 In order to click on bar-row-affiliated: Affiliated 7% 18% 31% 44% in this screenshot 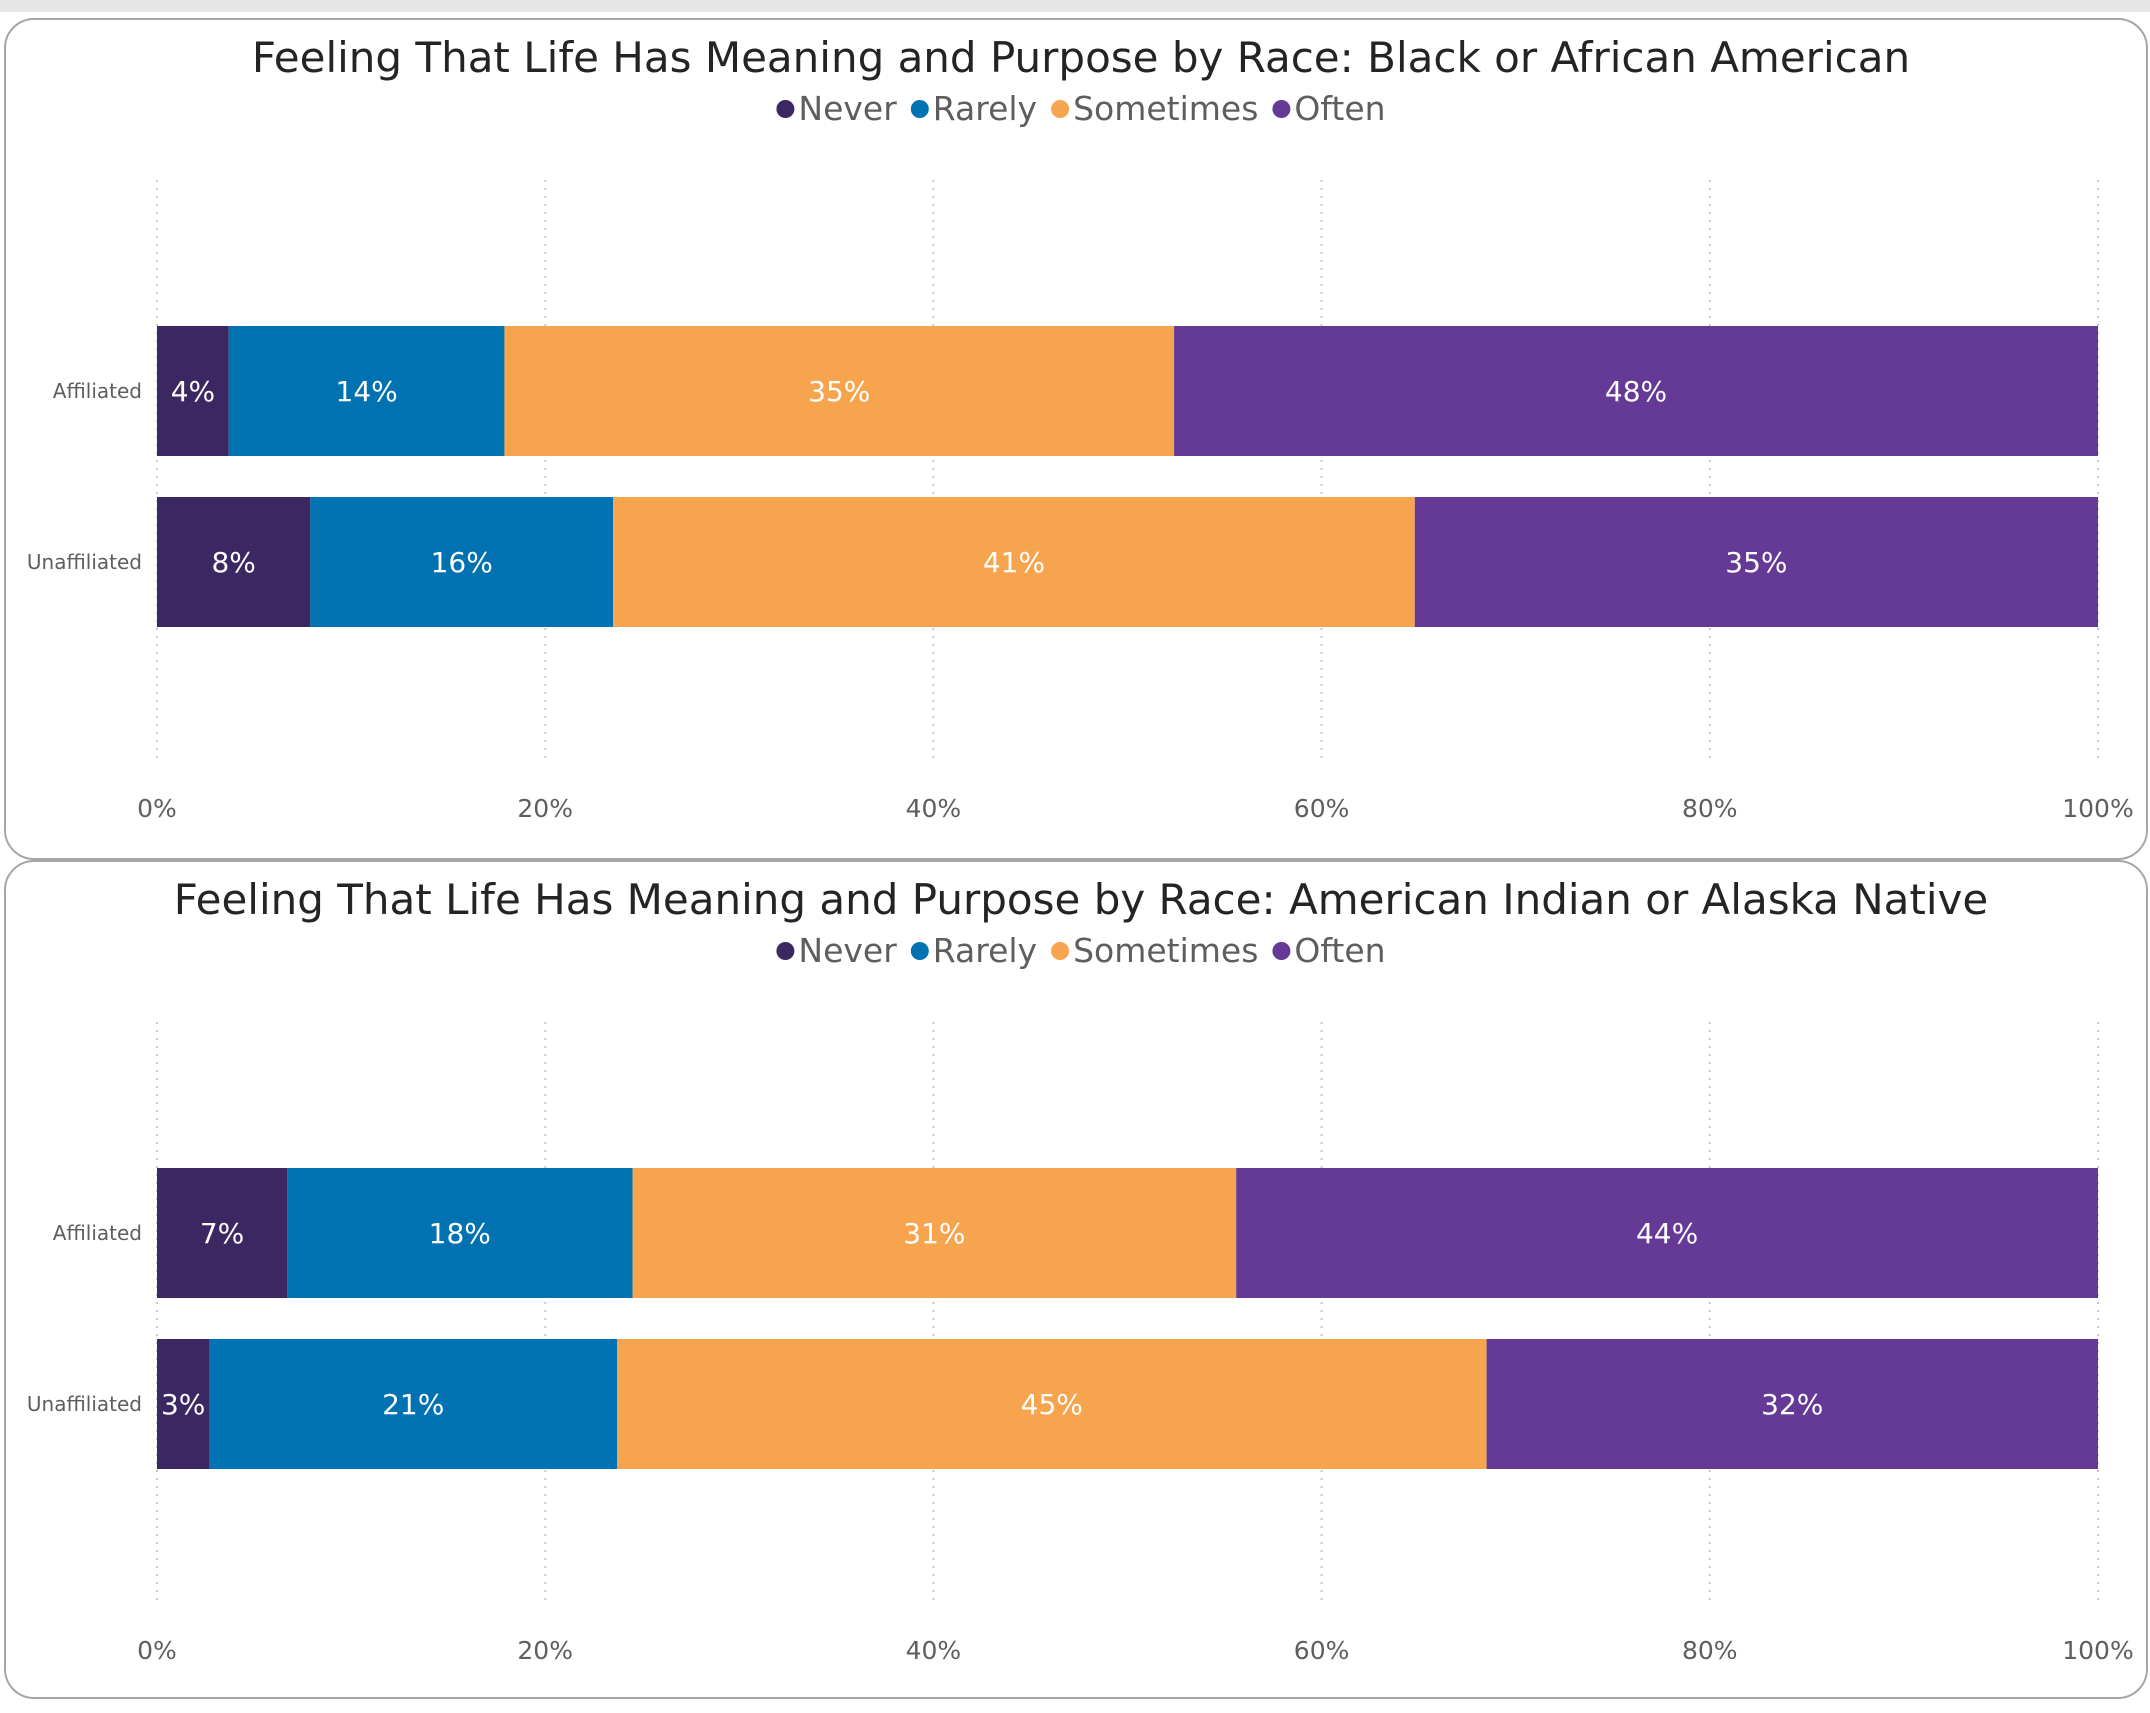, I will do `click(1075, 1233)`.